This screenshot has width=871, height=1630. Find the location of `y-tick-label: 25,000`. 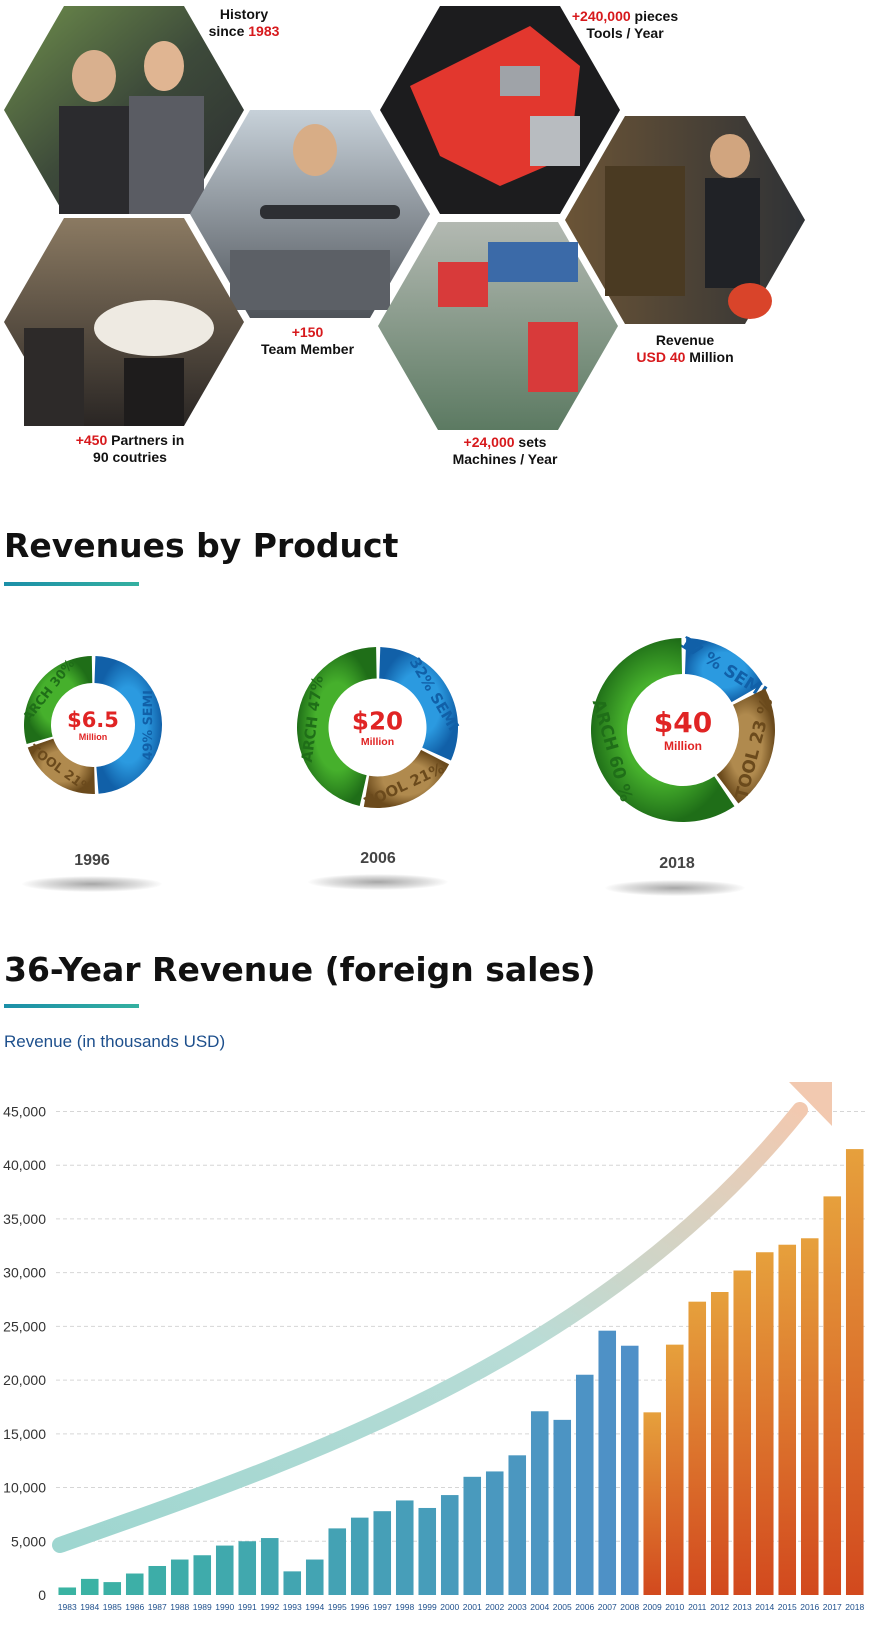

y-tick-label: 25,000 is located at coordinates (24, 1326).